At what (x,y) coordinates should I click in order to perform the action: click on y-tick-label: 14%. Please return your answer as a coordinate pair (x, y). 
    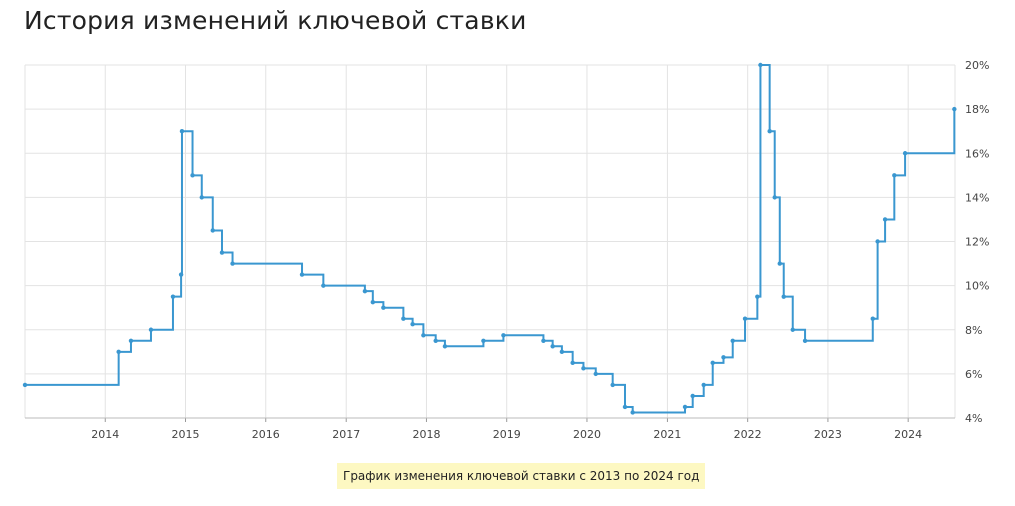
    Looking at the image, I should click on (977, 197).